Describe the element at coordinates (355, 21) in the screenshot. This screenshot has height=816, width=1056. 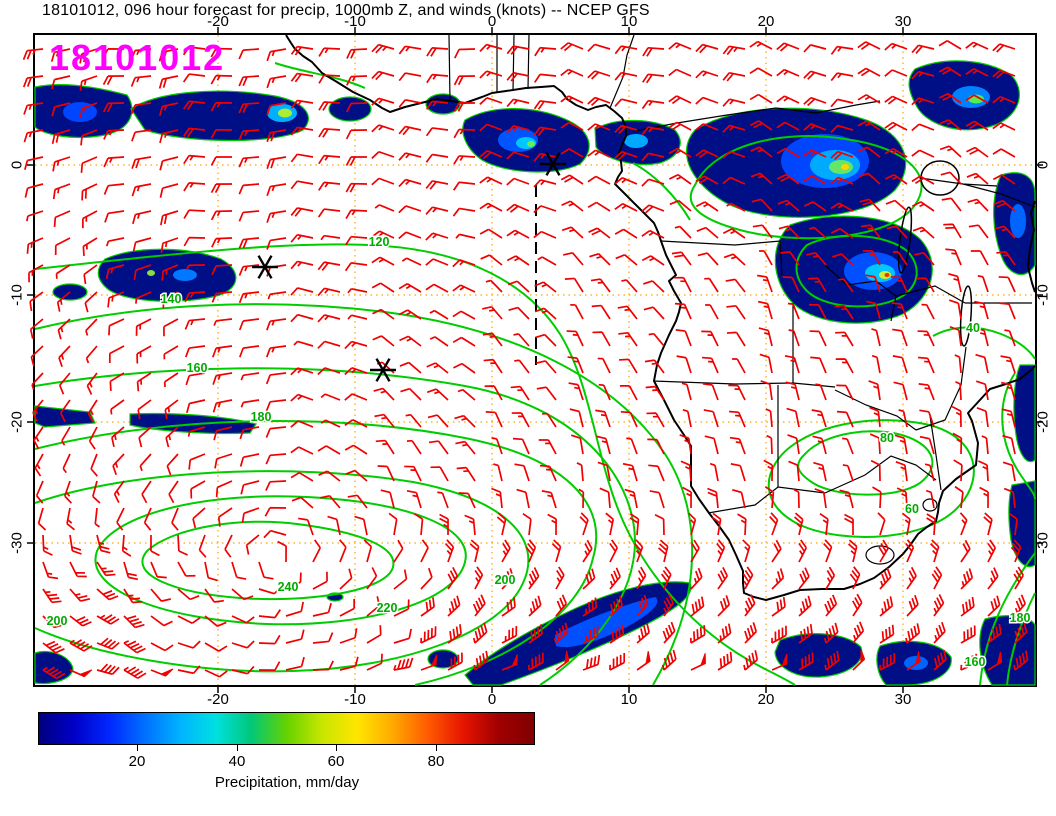
I see `lon-tick-top: -10` at that location.